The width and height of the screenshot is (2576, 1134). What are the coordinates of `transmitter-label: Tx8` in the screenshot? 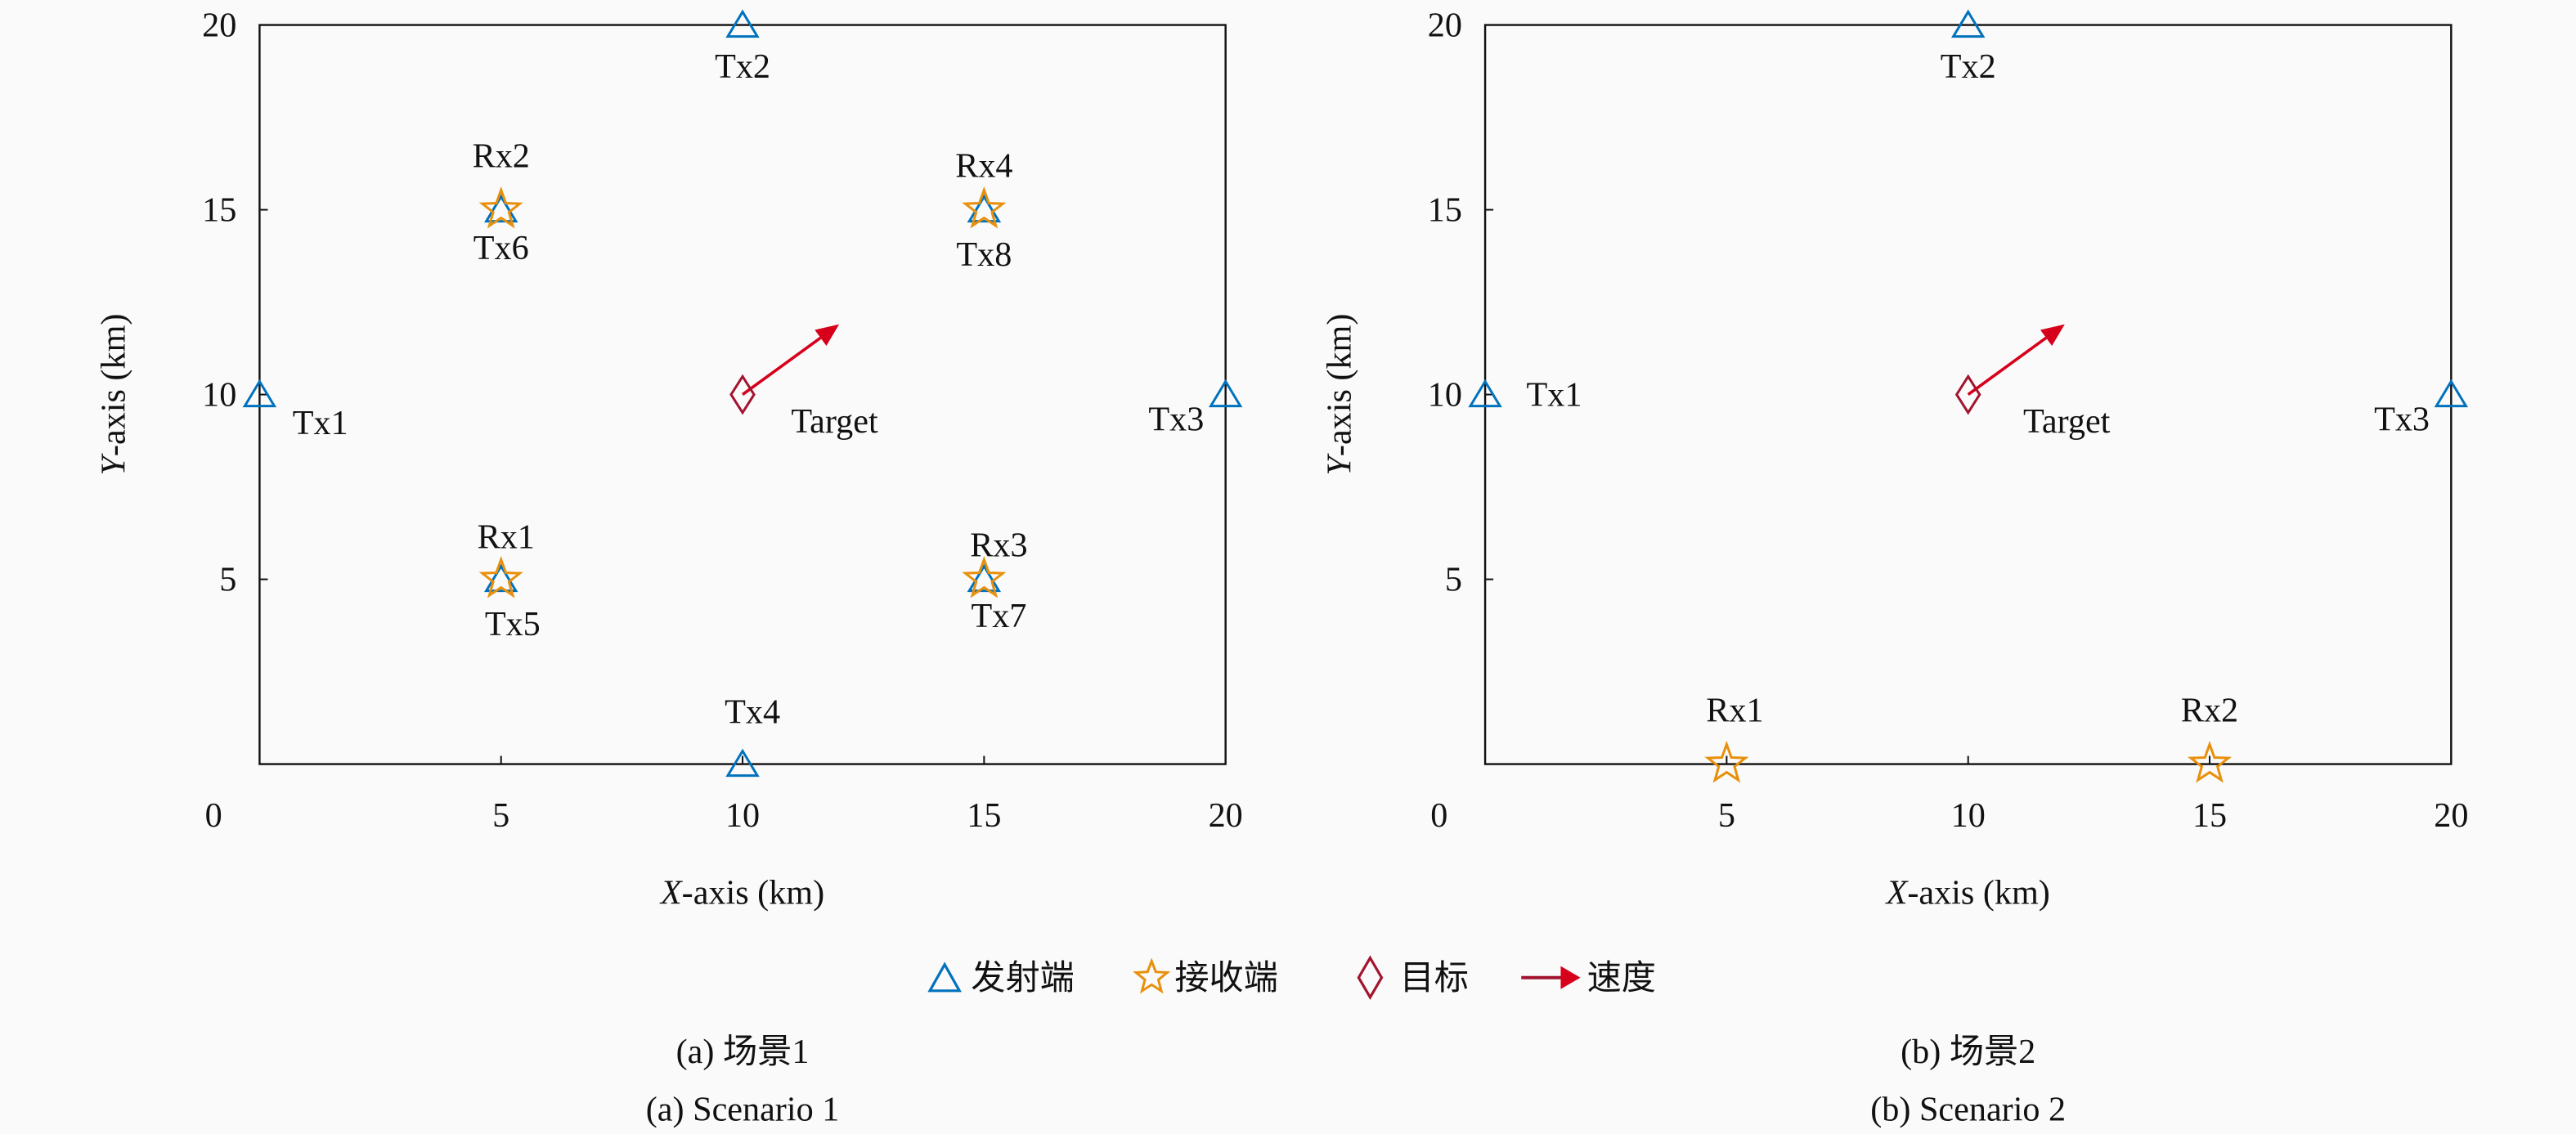 It's located at (984, 254).